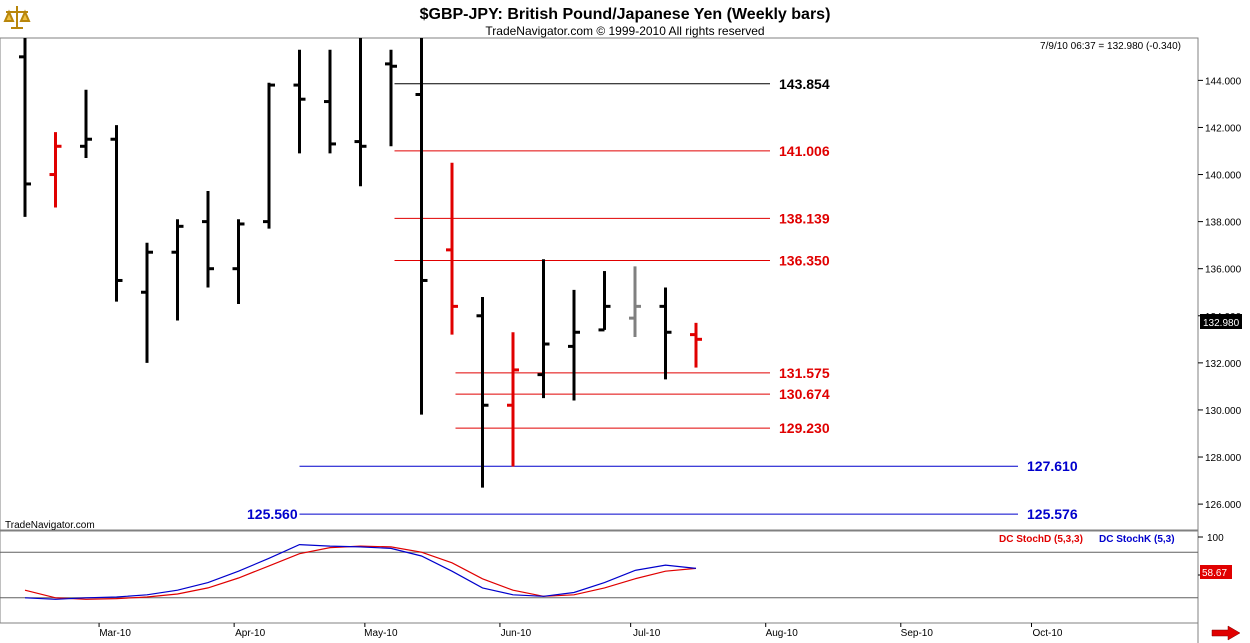  What do you see at coordinates (381, 633) in the screenshot?
I see `time-tick-label: May-10` at bounding box center [381, 633].